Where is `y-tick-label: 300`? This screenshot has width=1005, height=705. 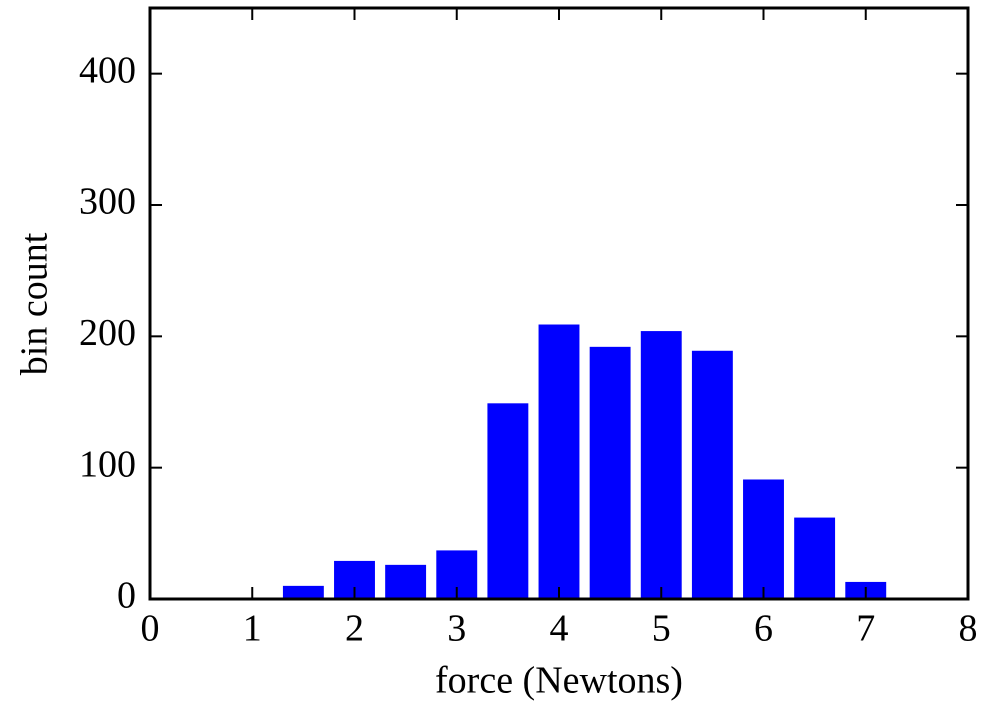 y-tick-label: 300 is located at coordinates (107, 202).